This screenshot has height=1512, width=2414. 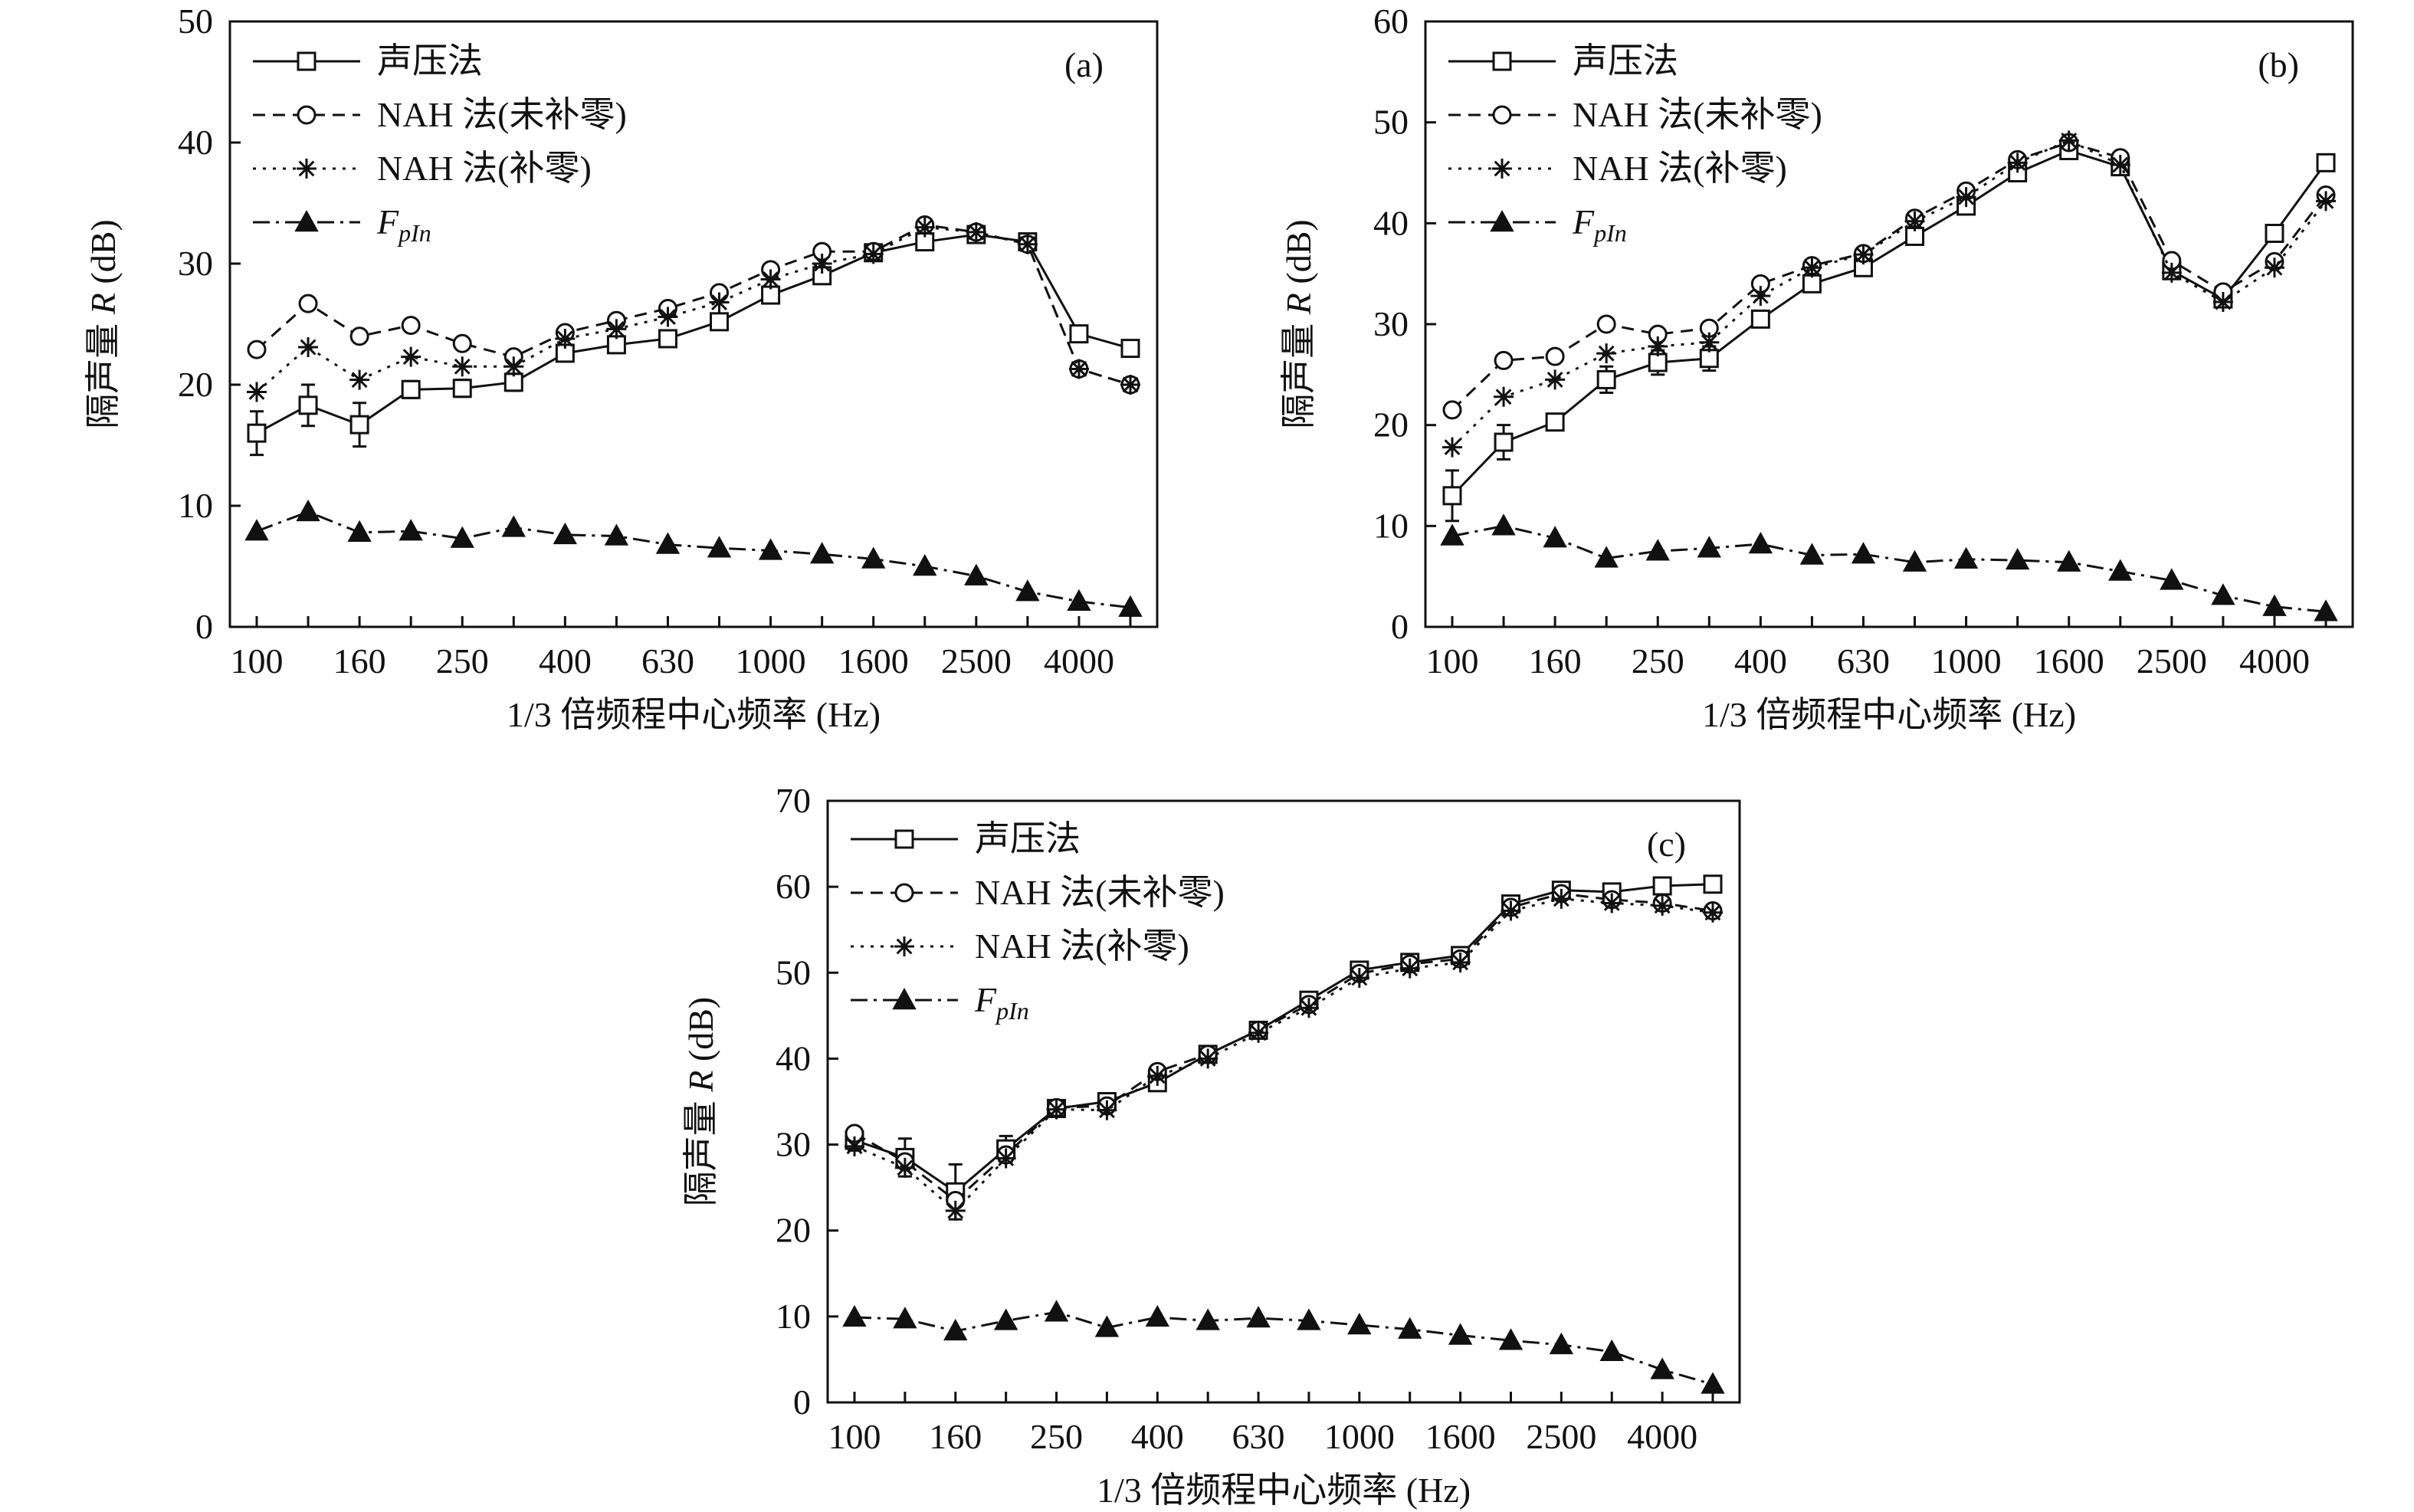 What do you see at coordinates (1666, 844) in the screenshot?
I see `panel-label: (c)` at bounding box center [1666, 844].